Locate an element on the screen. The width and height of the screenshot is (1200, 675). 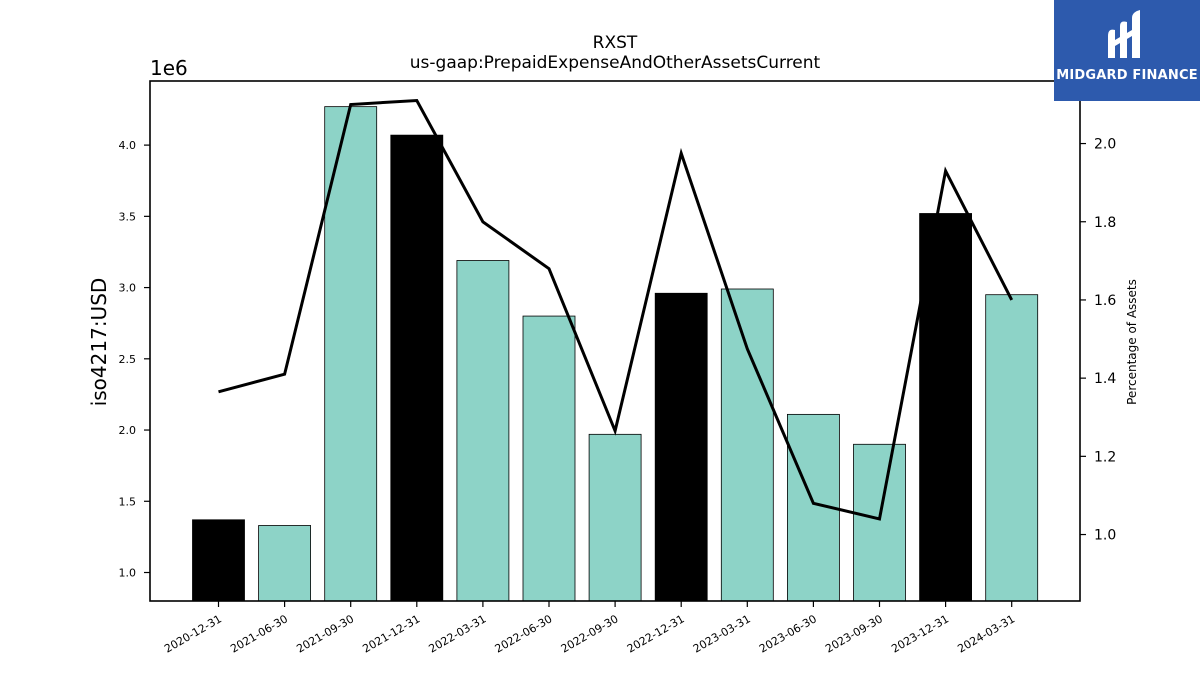
y-offset-label: 1e6 is located at coordinates (169, 68).